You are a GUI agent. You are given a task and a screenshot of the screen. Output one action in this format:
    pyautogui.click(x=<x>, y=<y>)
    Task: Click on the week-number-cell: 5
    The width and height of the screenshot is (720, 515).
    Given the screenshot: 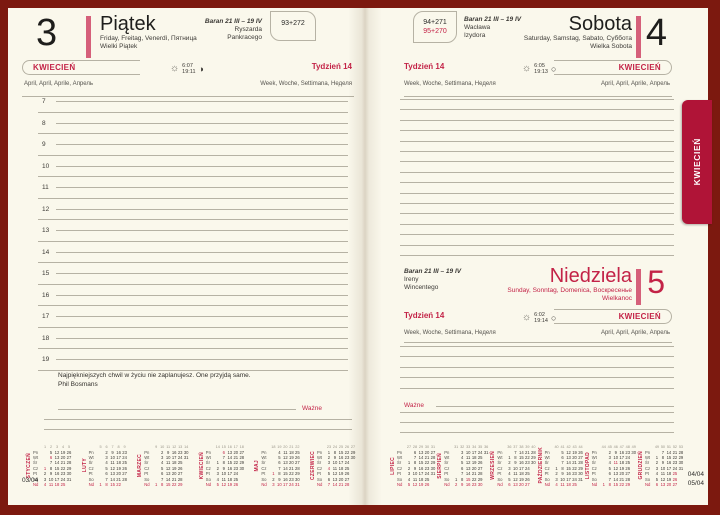 What is the action you would take?
    pyautogui.click(x=100, y=446)
    